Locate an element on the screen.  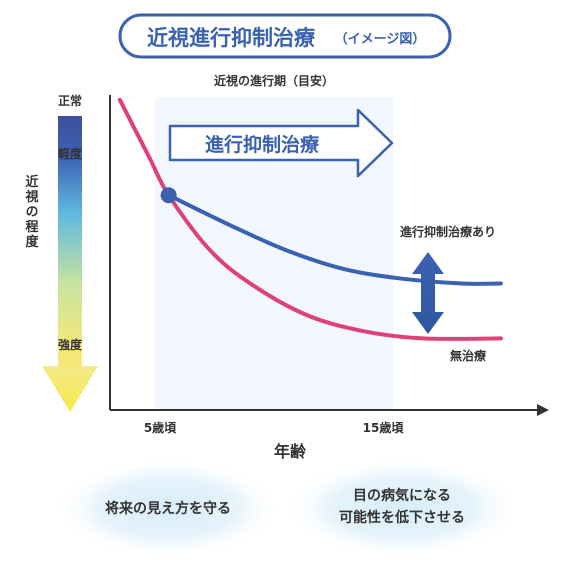
benefit-text-1: 将来の見え方を守る is located at coordinates (168, 508).